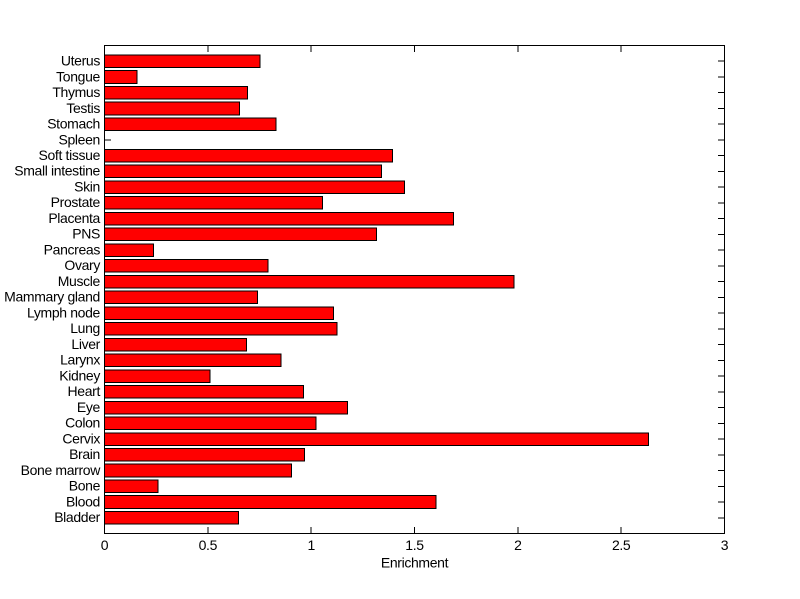 The width and height of the screenshot is (800, 599). I want to click on svg-text: 2, so click(518, 545).